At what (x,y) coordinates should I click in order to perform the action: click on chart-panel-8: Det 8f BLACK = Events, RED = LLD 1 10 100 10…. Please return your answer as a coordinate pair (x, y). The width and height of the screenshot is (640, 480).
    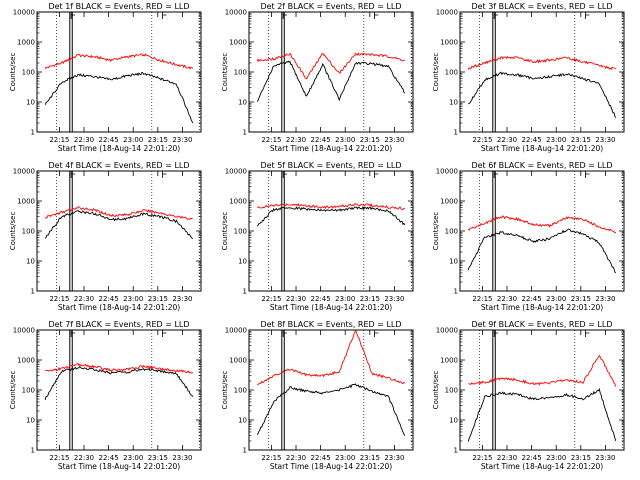
    Looking at the image, I should click on (317, 395).